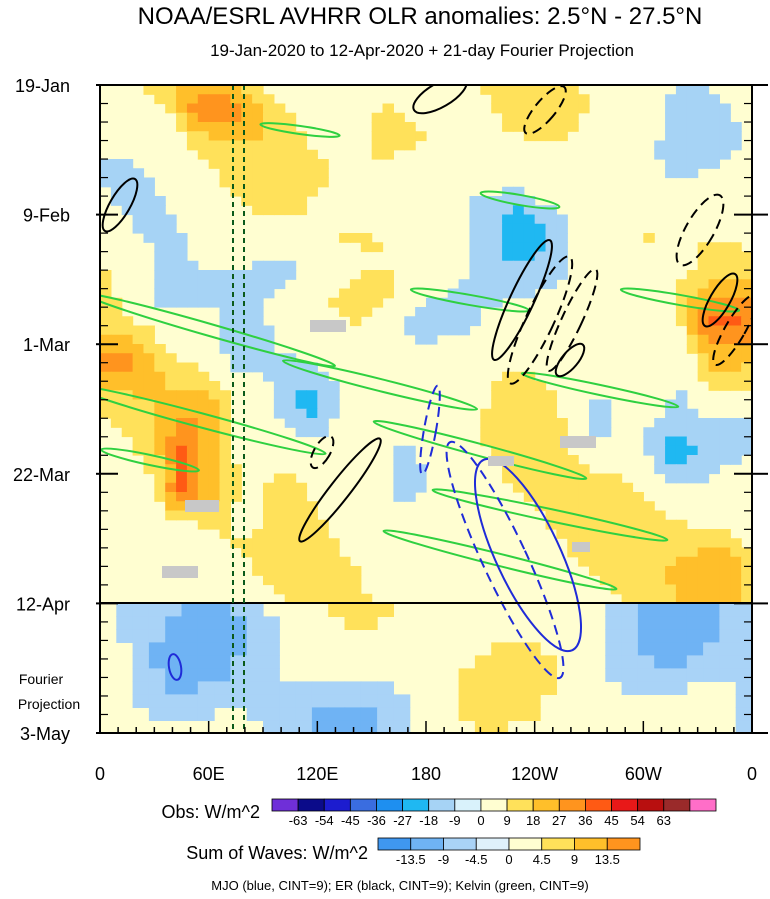 The height and width of the screenshot is (899, 770). What do you see at coordinates (49, 704) in the screenshot?
I see `projection-label-line2: Projection` at bounding box center [49, 704].